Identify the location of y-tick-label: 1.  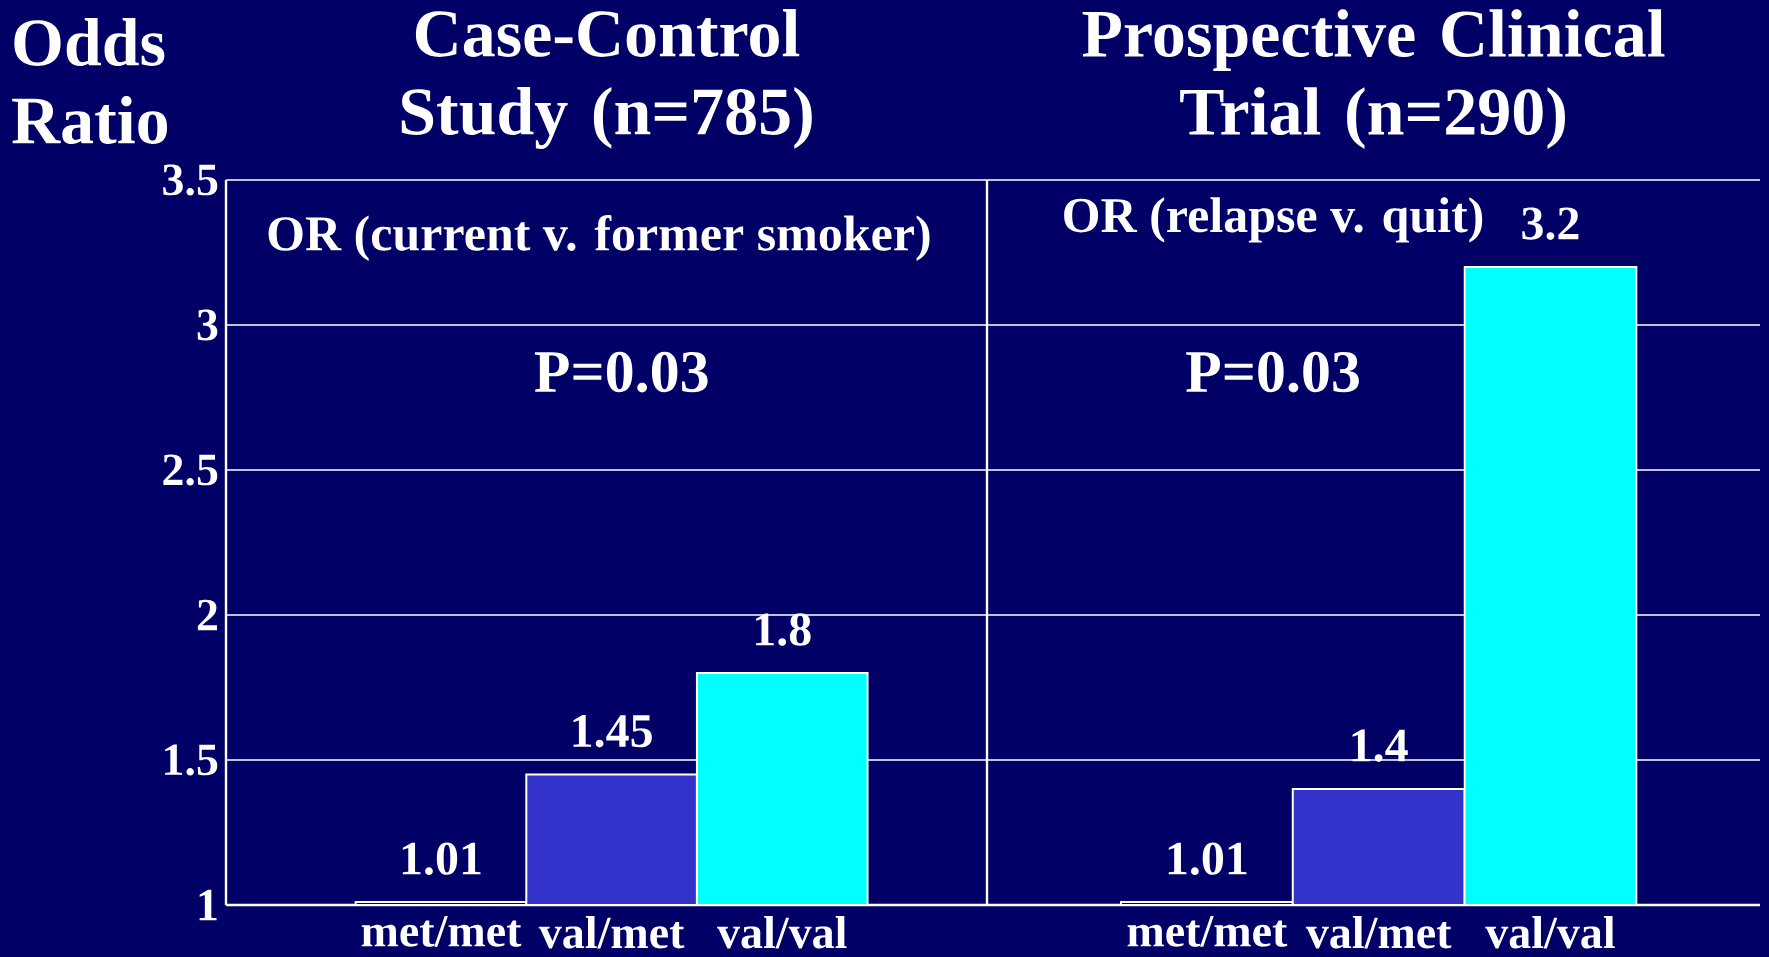
(208, 905).